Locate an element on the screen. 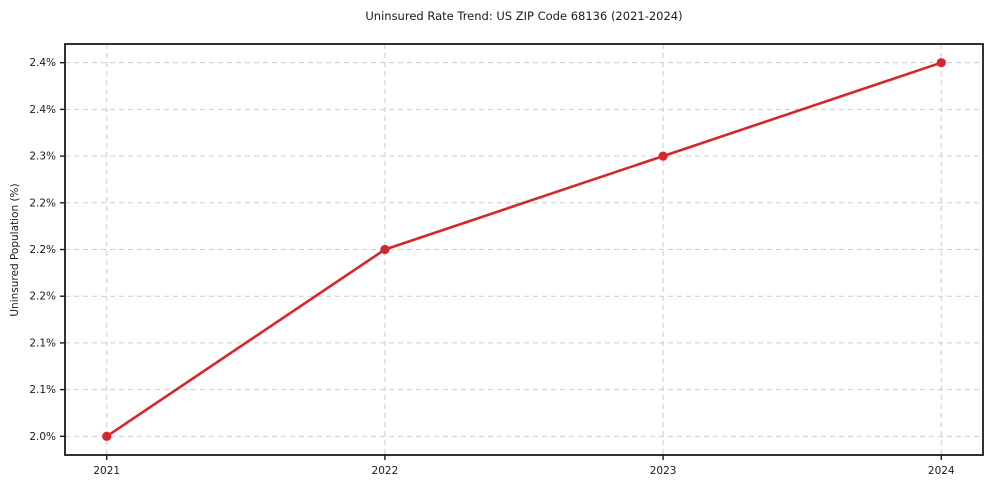 Image resolution: width=989 pixels, height=490 pixels. x-tick-label: 2021 is located at coordinates (106, 471).